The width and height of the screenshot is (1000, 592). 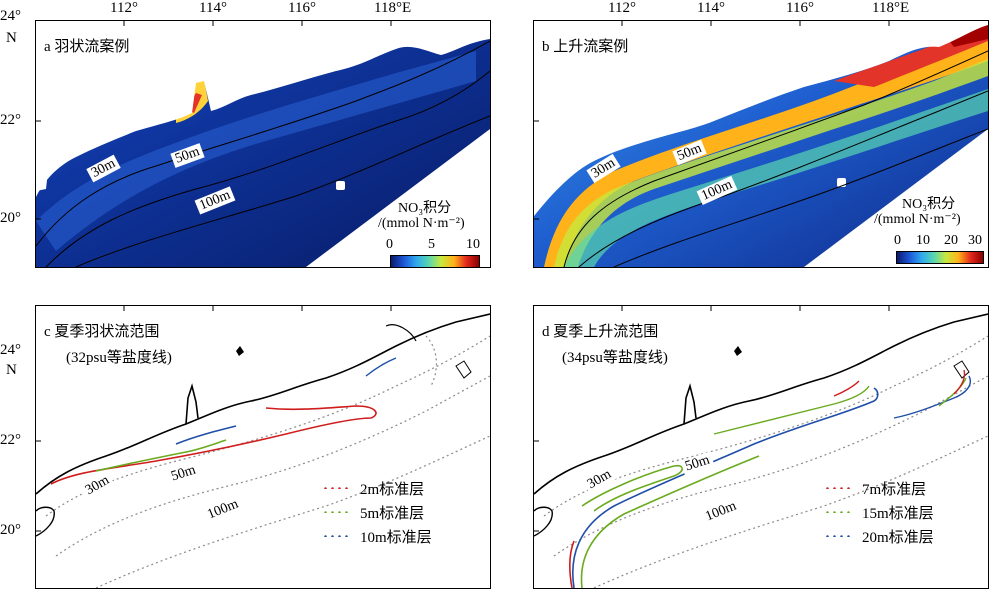 I want to click on legend-item-15m: 15m标准层, so click(x=879, y=512).